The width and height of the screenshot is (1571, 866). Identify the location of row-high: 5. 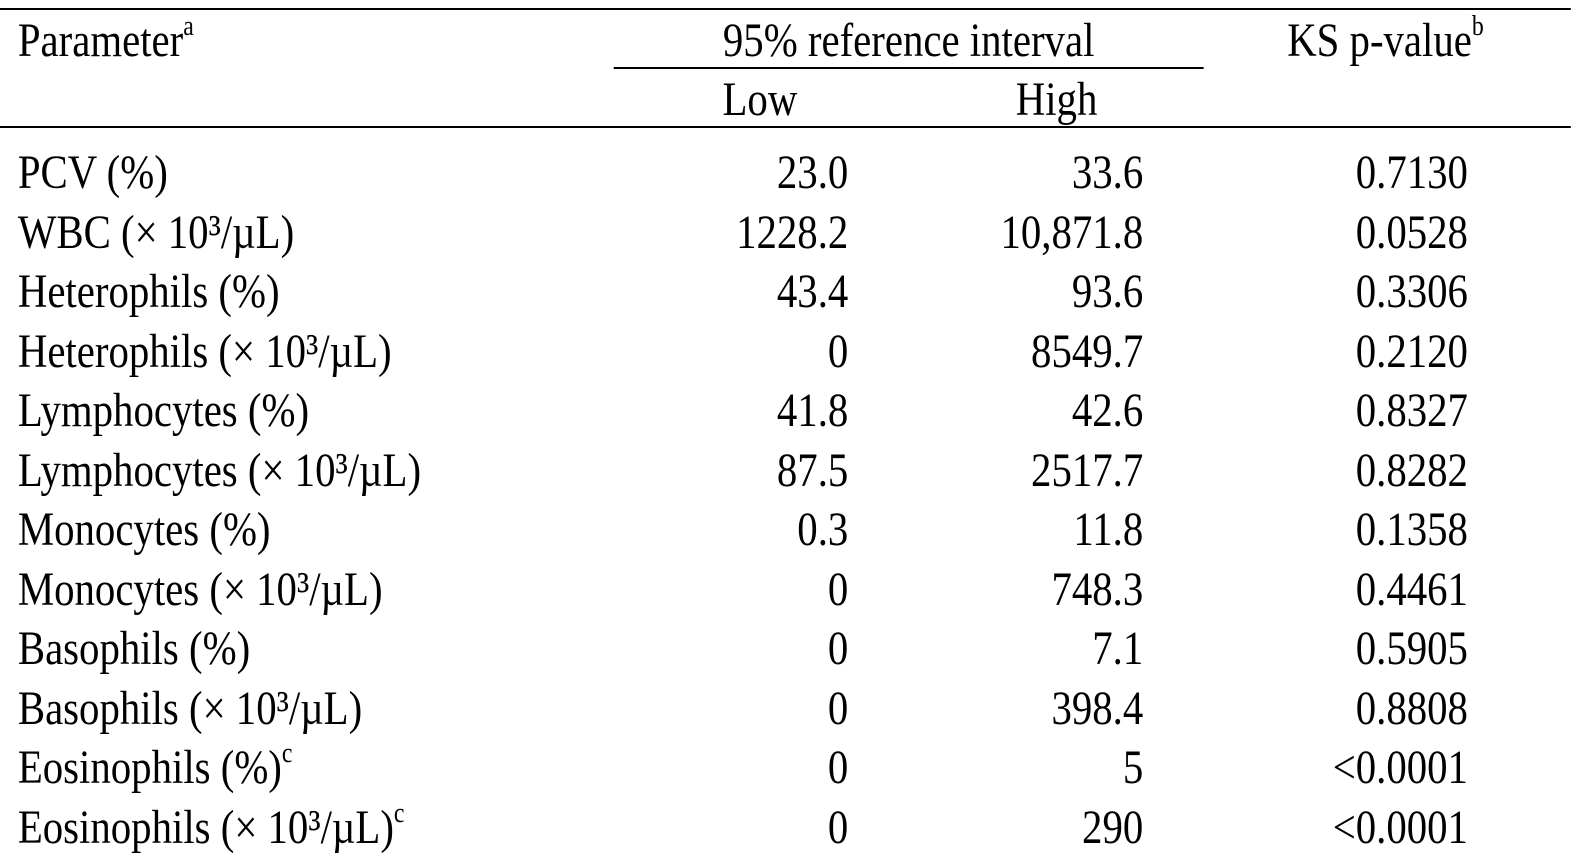
(1133, 767).